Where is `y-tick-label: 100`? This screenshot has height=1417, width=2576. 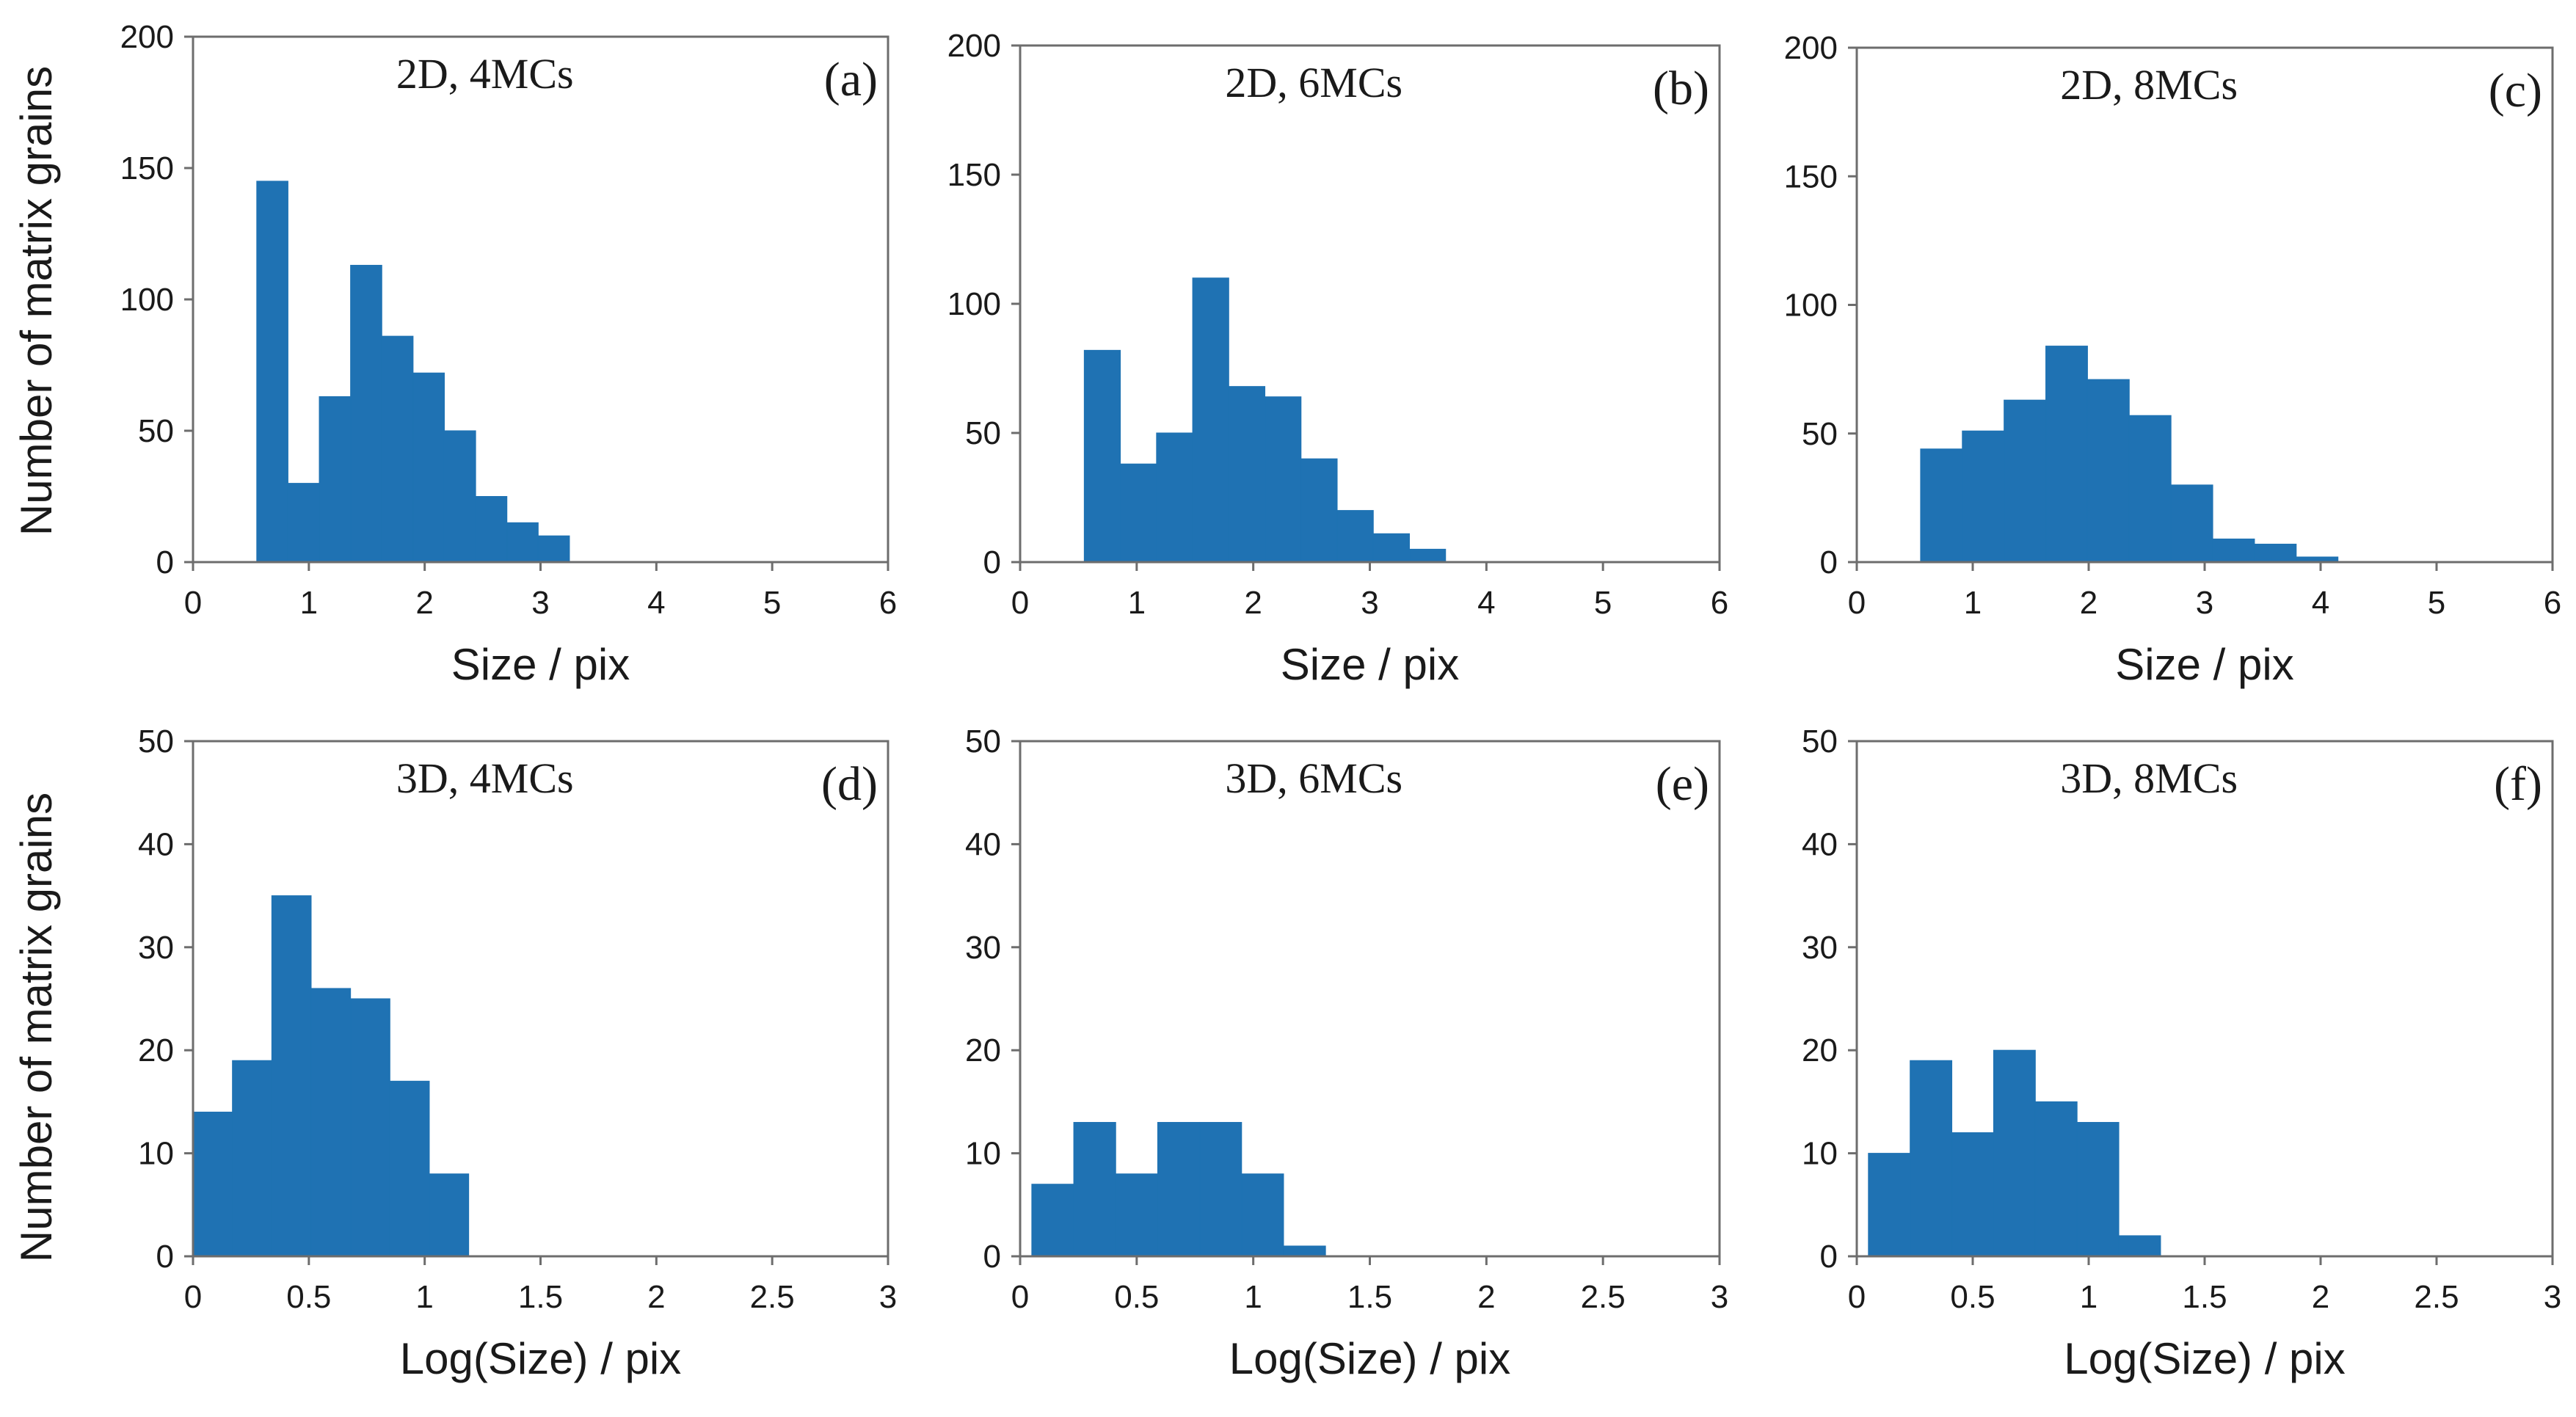 y-tick-label: 100 is located at coordinates (147, 300).